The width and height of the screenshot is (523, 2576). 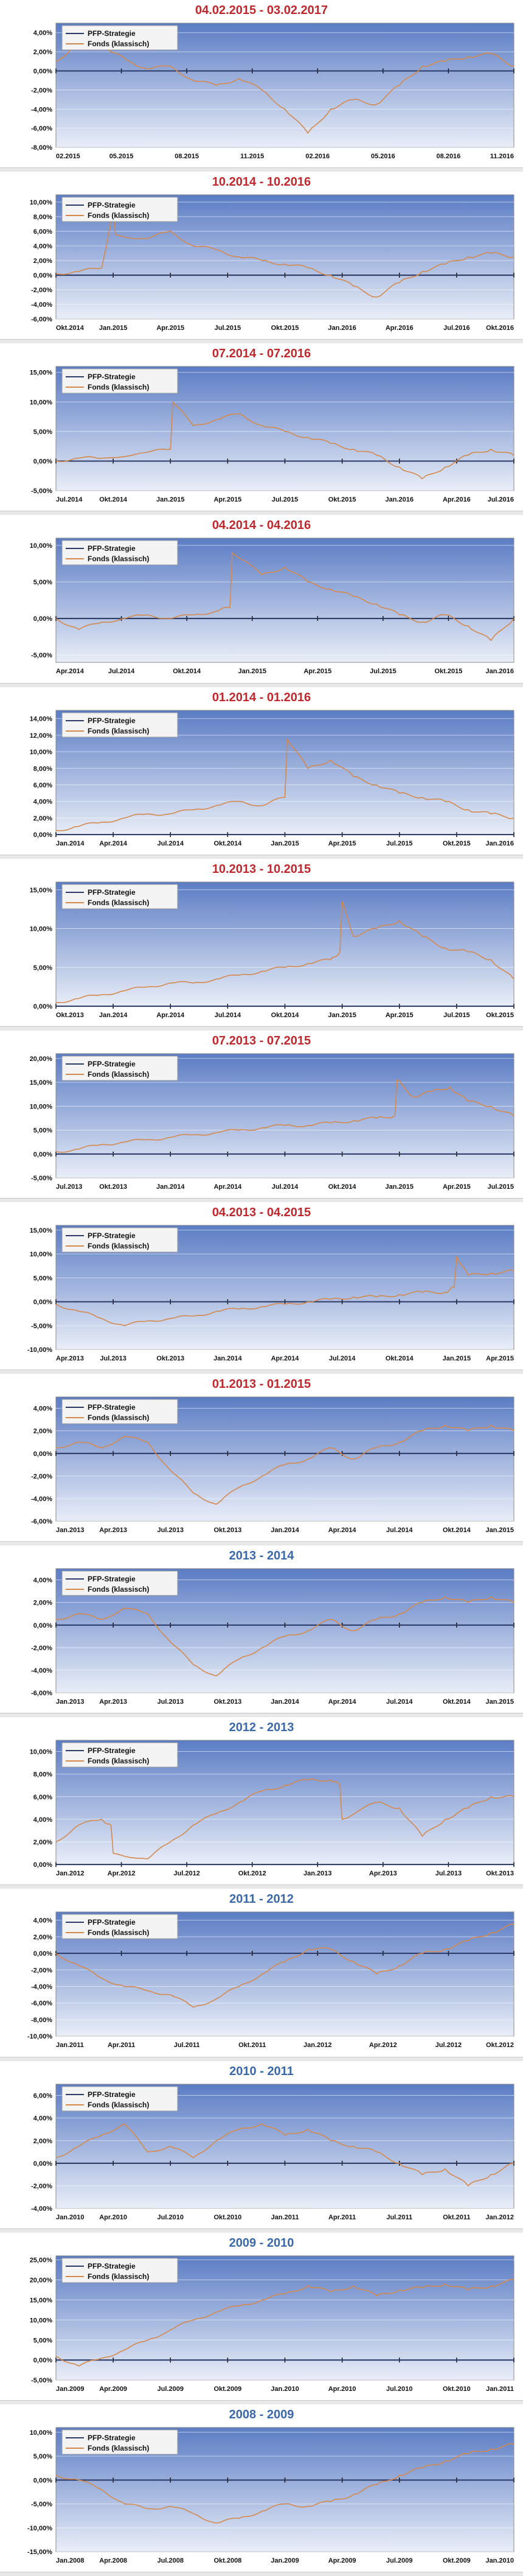 What do you see at coordinates (261, 1212) in the screenshot?
I see `chart-title: 04.2013 - 04.2015` at bounding box center [261, 1212].